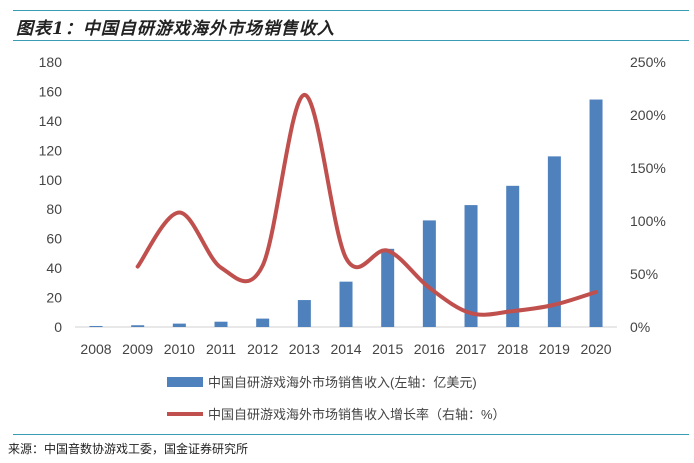  I want to click on x-axis-tick: 2016, so click(429, 349).